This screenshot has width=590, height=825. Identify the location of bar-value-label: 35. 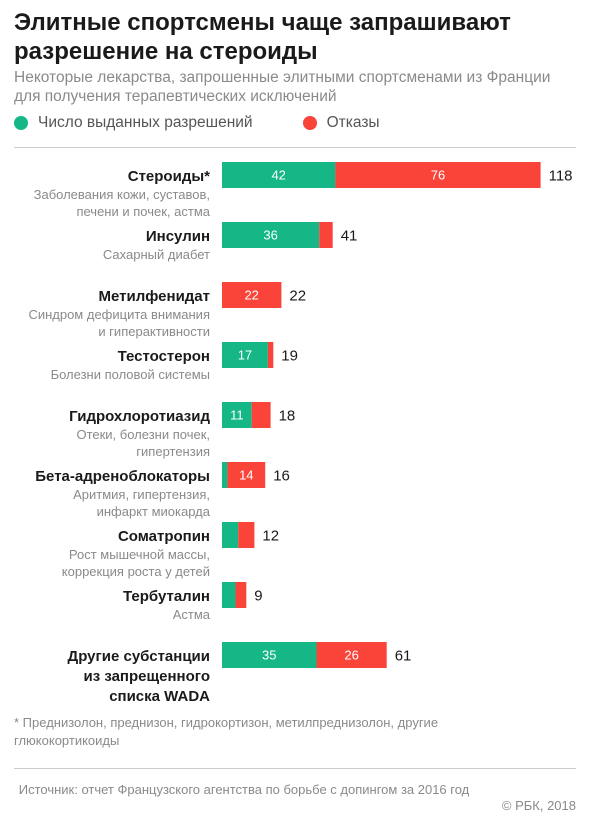
(269, 655).